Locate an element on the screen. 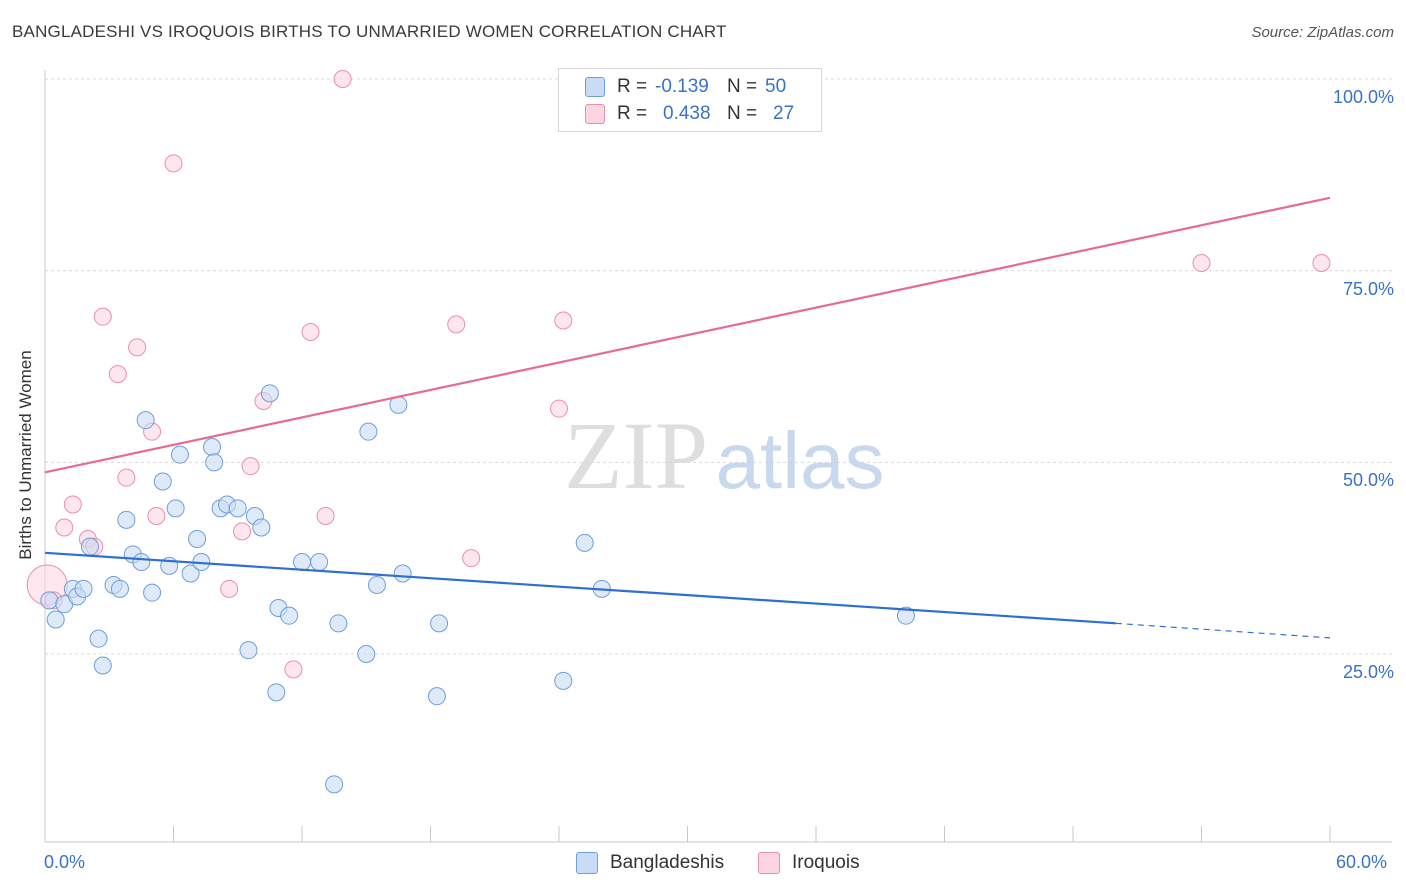 The width and height of the screenshot is (1406, 892). legend-row-iroquois: R = 0.438 N = 27 is located at coordinates (689, 114).